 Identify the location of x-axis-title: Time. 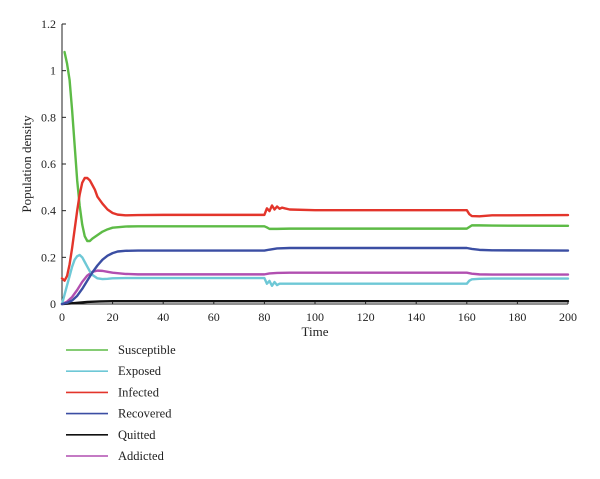
(315, 331).